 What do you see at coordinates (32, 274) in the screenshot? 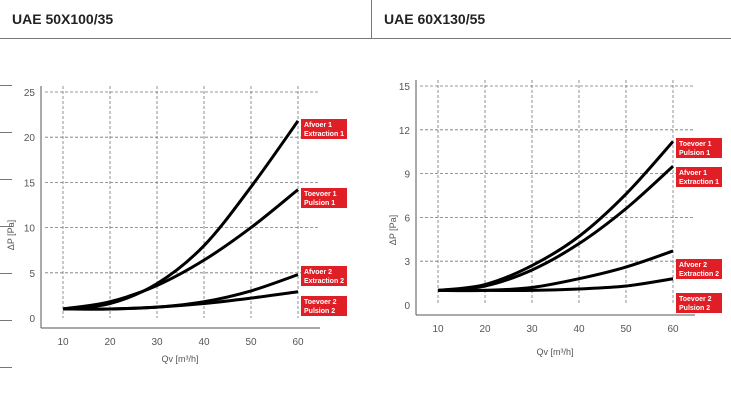
I see `y-tick-label: 5` at bounding box center [32, 274].